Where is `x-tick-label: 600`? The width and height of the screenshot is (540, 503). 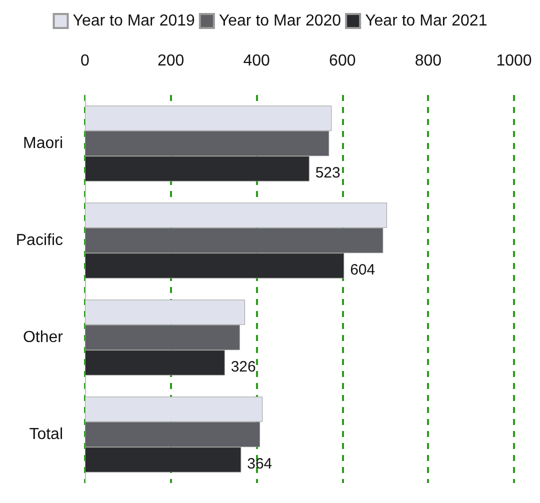
x-tick-label: 600 is located at coordinates (342, 61).